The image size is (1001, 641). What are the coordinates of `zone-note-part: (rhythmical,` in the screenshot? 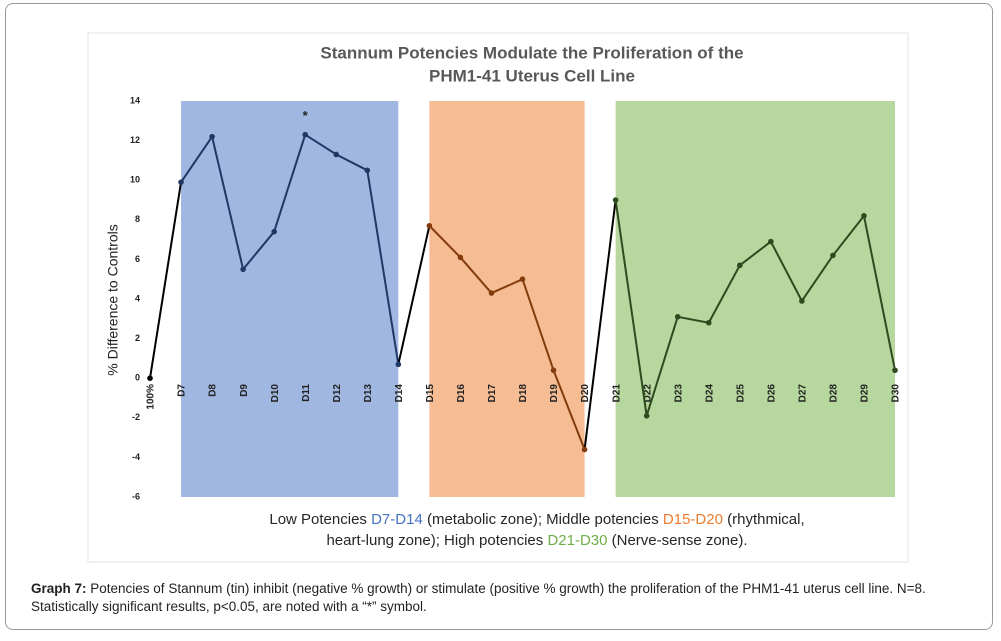 It's located at (764, 519).